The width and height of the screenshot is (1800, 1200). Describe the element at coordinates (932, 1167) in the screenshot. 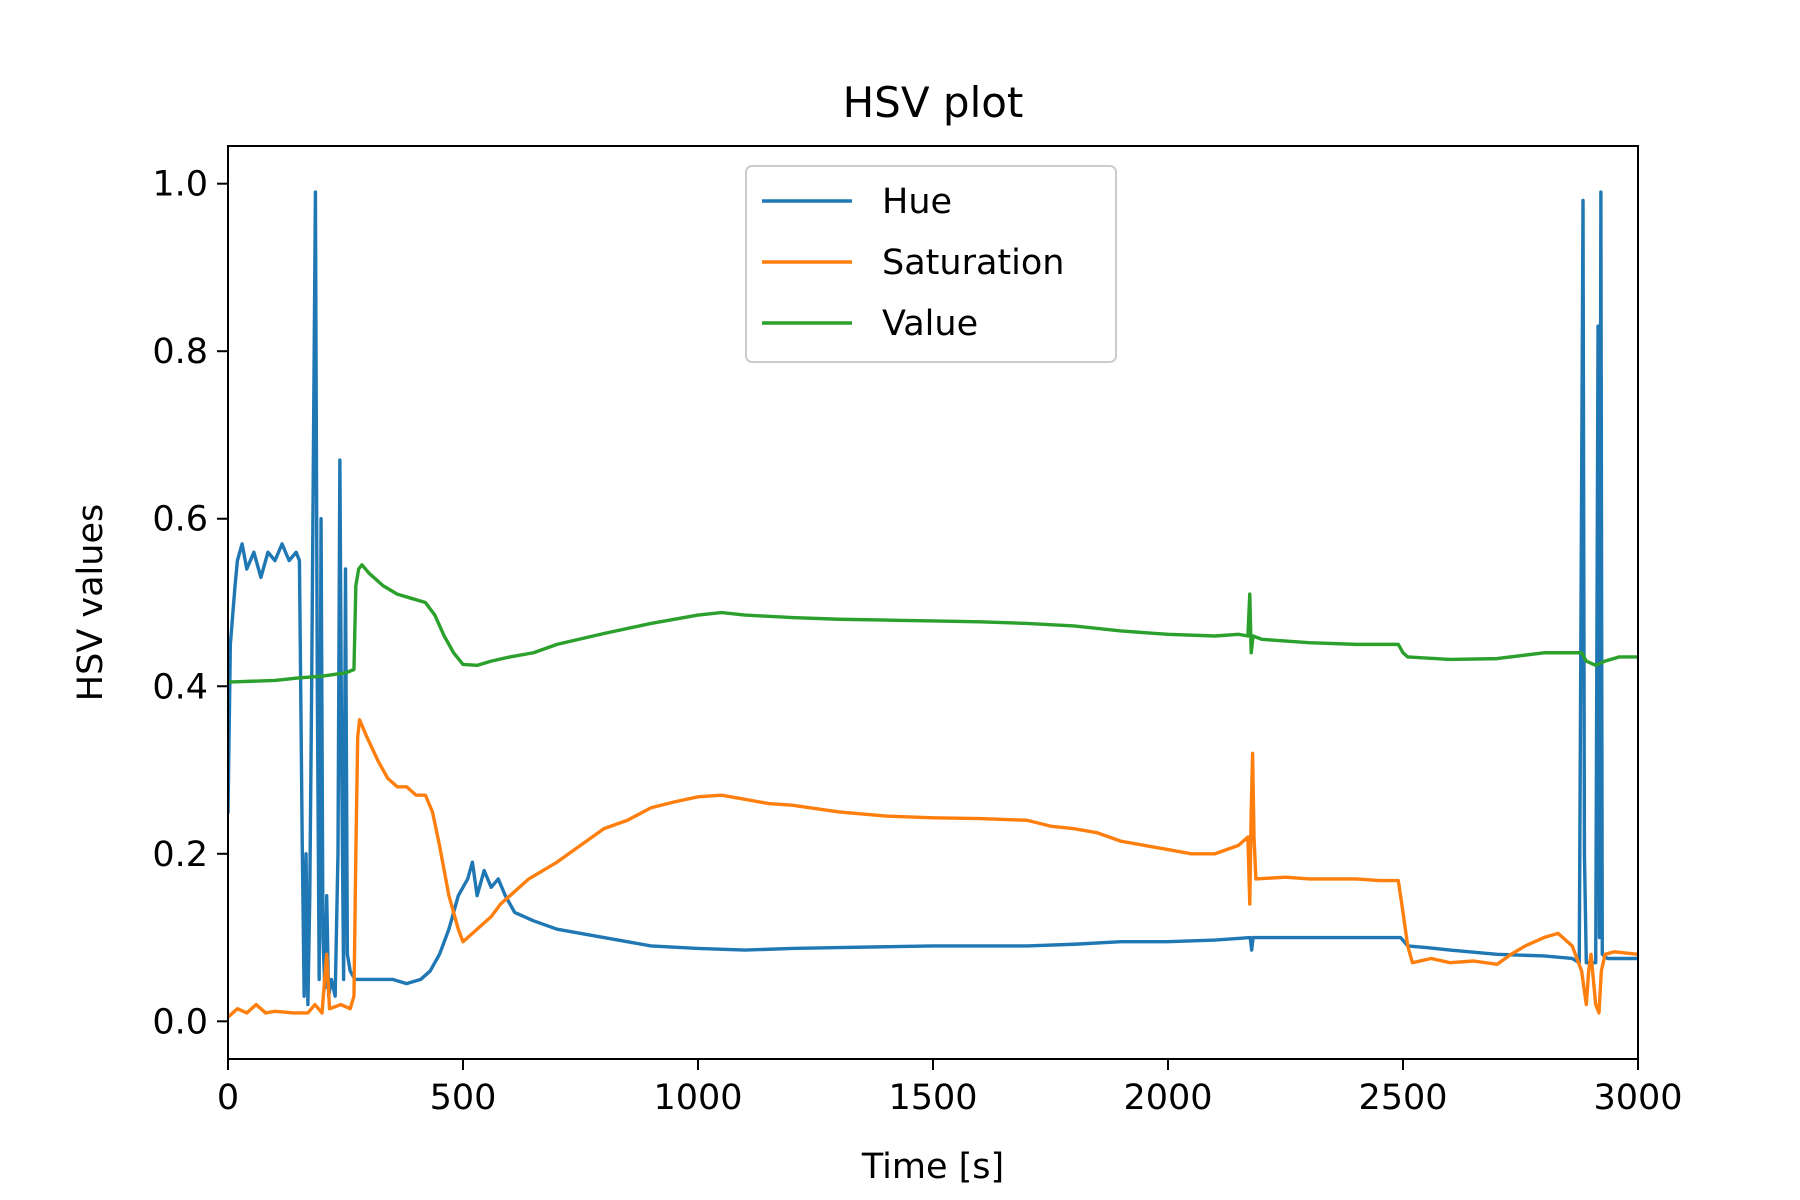

I see `x-axis-title: Time [s]` at that location.